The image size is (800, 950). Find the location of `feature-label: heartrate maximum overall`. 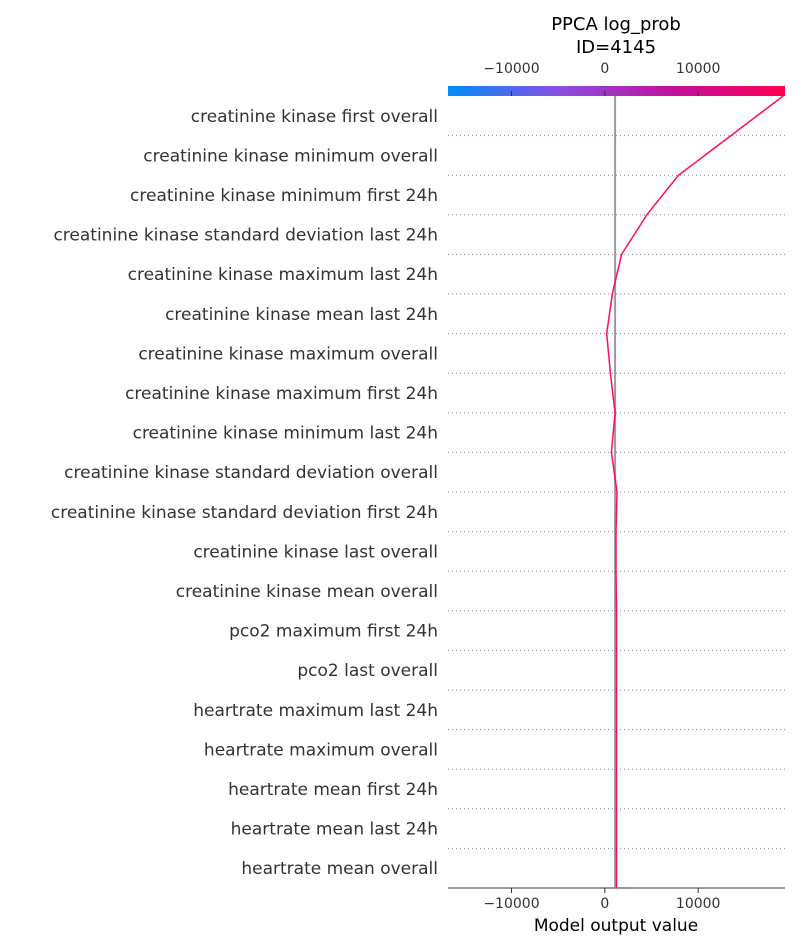

feature-label: heartrate maximum overall is located at coordinates (321, 750).